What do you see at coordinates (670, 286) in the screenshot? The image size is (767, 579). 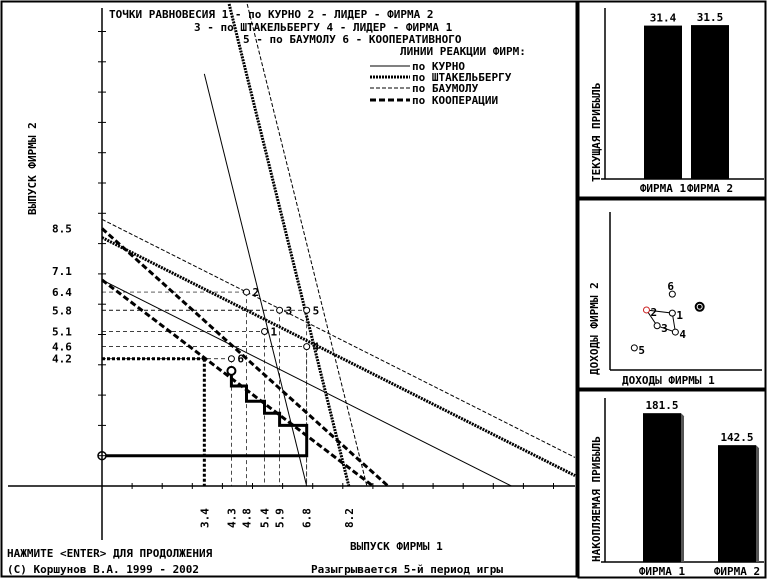 I see `scatter-label-6: 6` at bounding box center [670, 286].